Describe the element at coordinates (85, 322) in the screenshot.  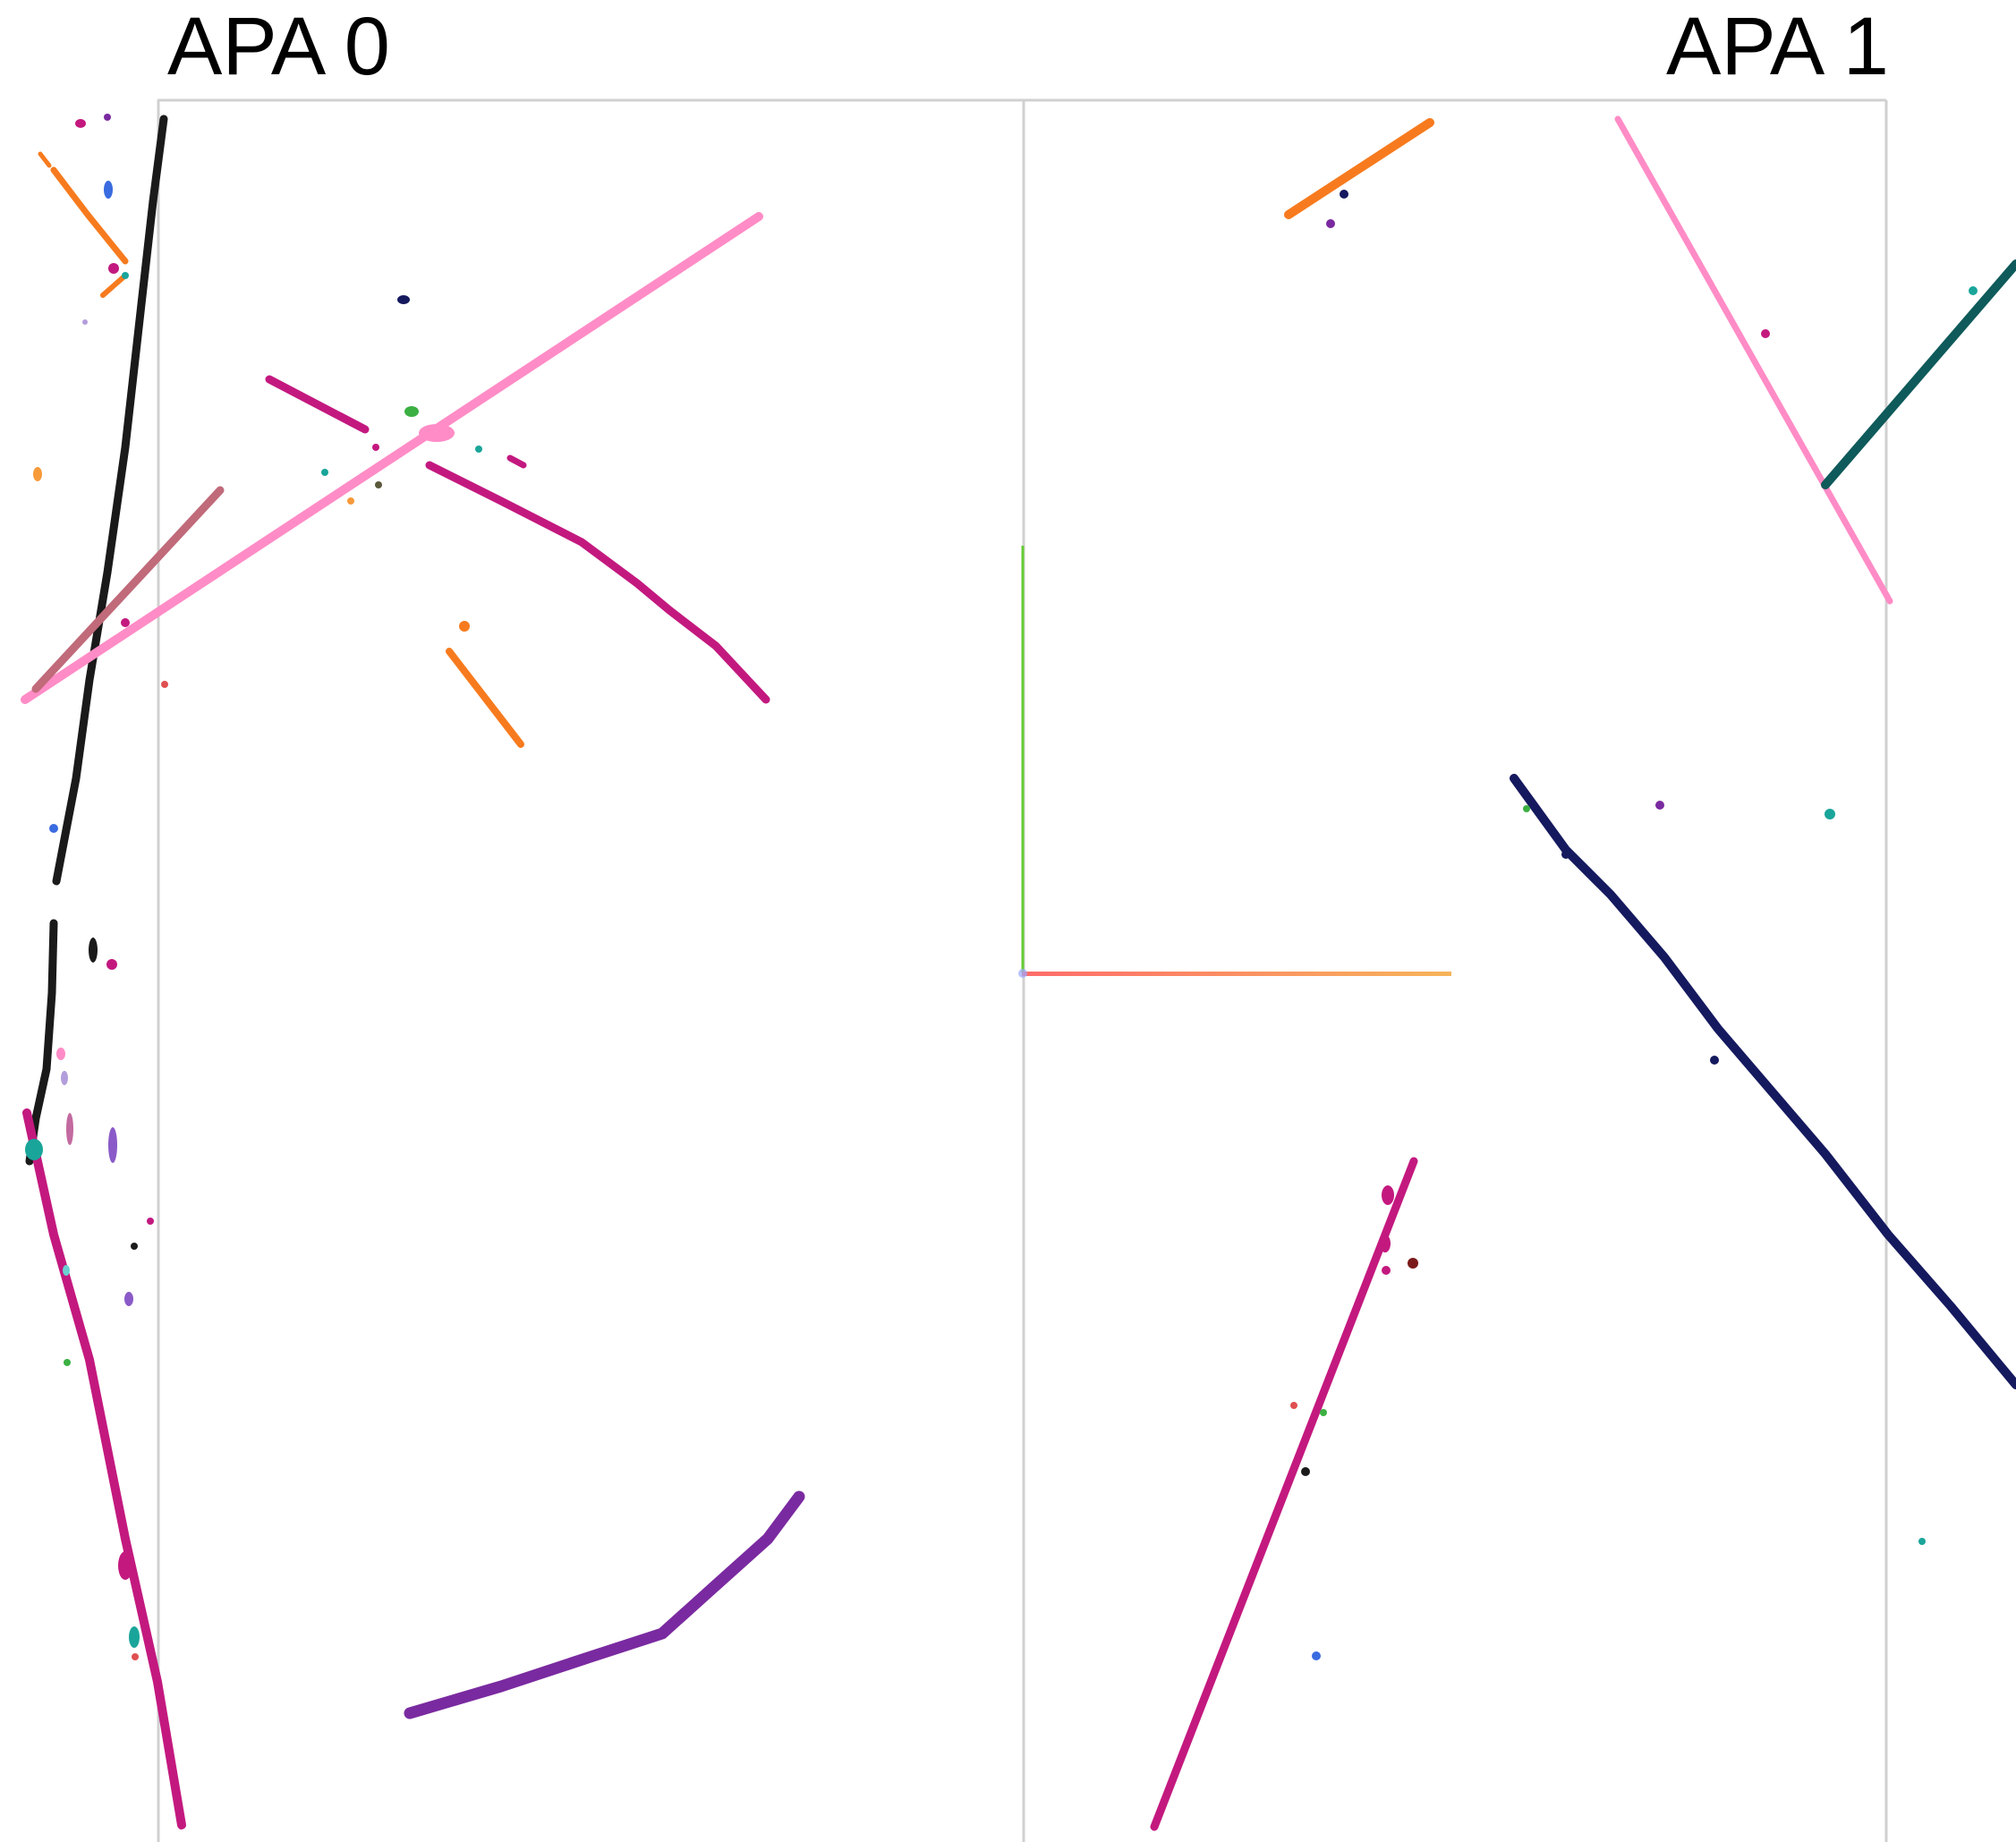
I see `hit-lavender` at that location.